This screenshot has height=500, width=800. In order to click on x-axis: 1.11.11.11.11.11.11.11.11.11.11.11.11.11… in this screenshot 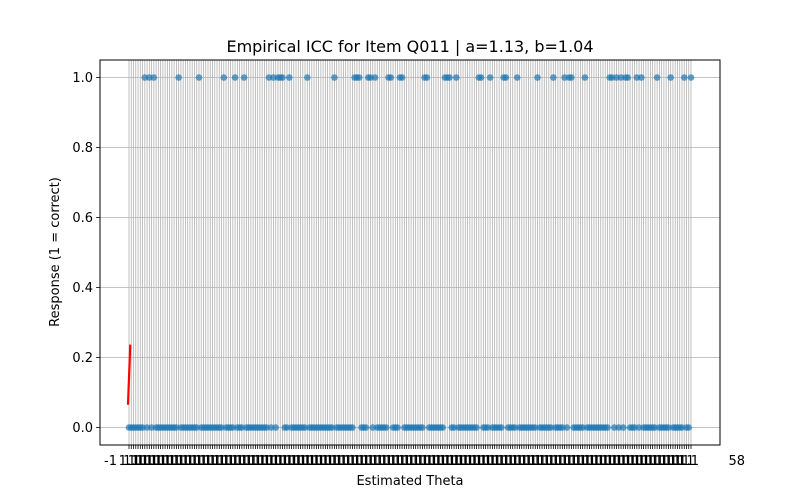, I will do `click(424, 457)`.